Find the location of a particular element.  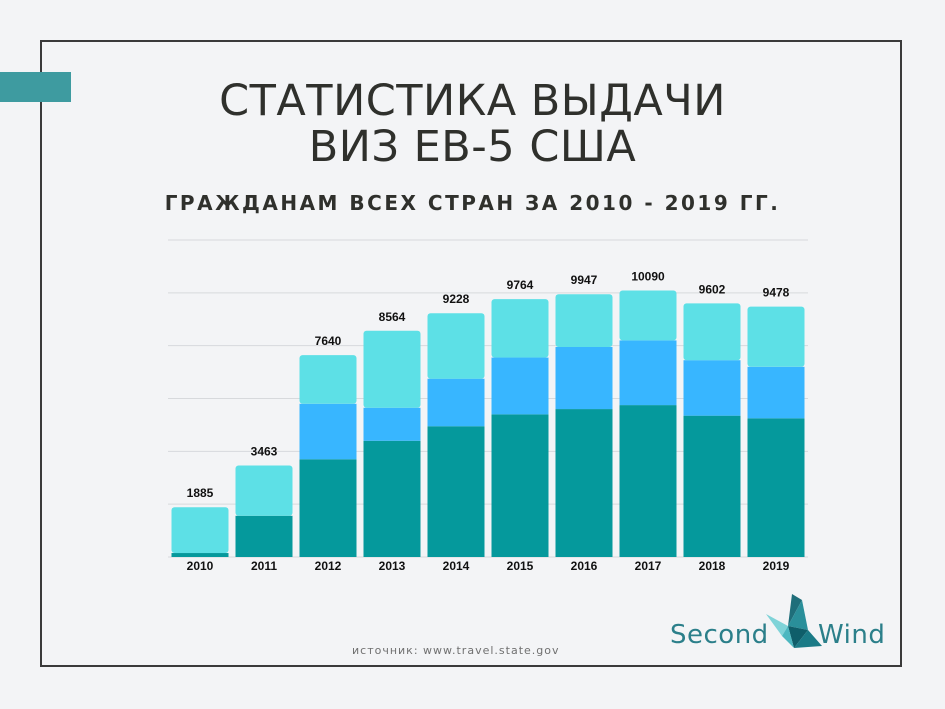

origami-bird-icon is located at coordinates (794, 621).